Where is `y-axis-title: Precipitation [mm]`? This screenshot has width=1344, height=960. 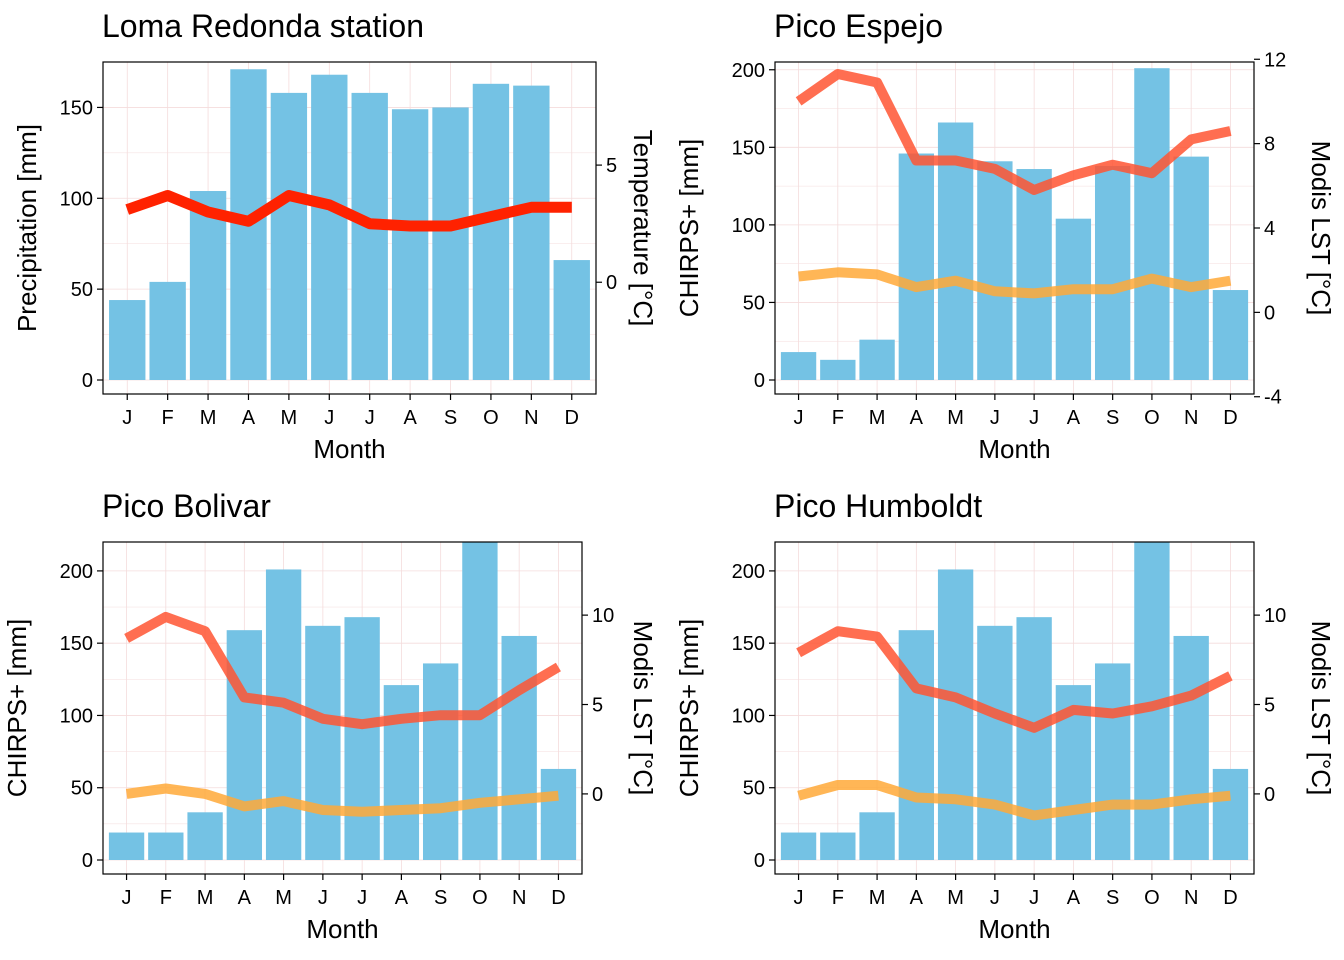
y-axis-title: Precipitation [mm] is located at coordinates (27, 228).